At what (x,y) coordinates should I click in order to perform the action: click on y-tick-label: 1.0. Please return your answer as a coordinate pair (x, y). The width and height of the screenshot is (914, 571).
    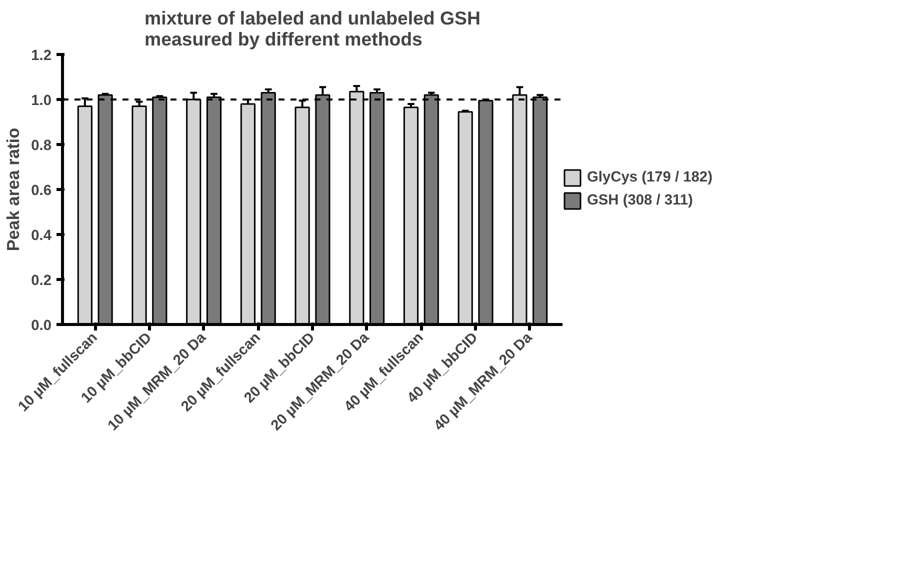
    Looking at the image, I should click on (41, 101).